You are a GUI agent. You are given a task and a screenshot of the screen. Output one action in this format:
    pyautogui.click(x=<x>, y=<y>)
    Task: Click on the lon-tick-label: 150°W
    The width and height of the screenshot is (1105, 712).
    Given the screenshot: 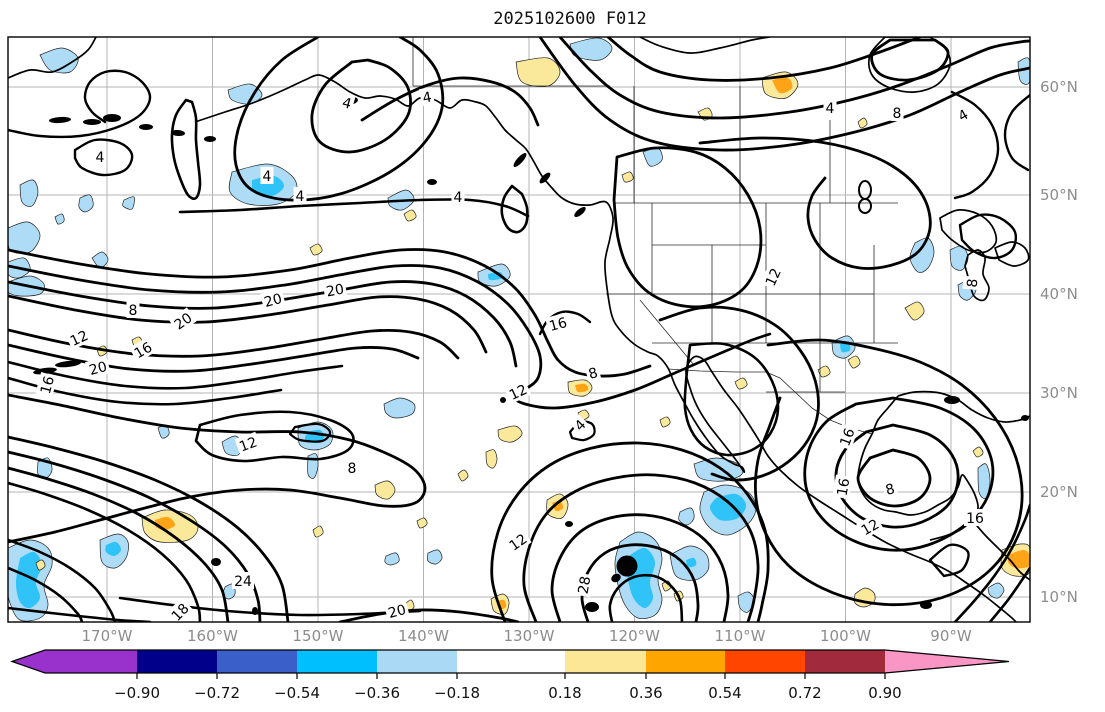 What is the action you would take?
    pyautogui.click(x=318, y=636)
    